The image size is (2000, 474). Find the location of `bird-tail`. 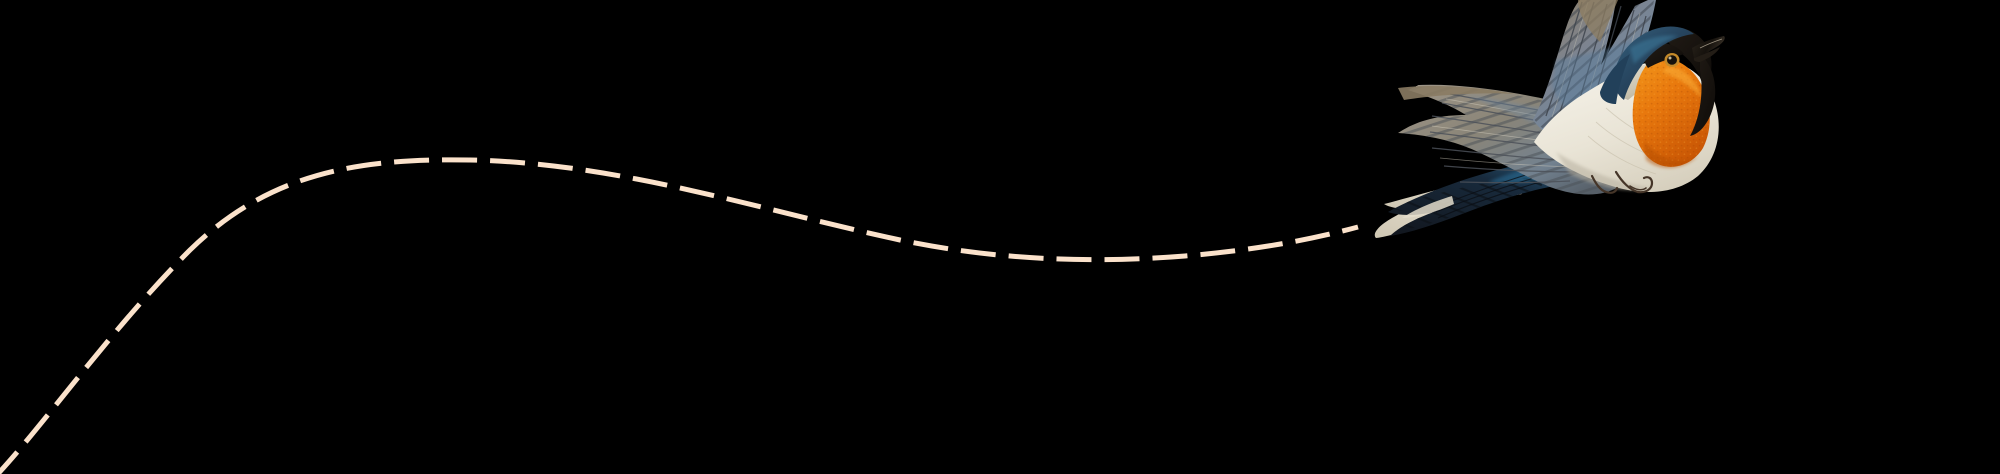

bird-tail is located at coordinates (1475, 198).